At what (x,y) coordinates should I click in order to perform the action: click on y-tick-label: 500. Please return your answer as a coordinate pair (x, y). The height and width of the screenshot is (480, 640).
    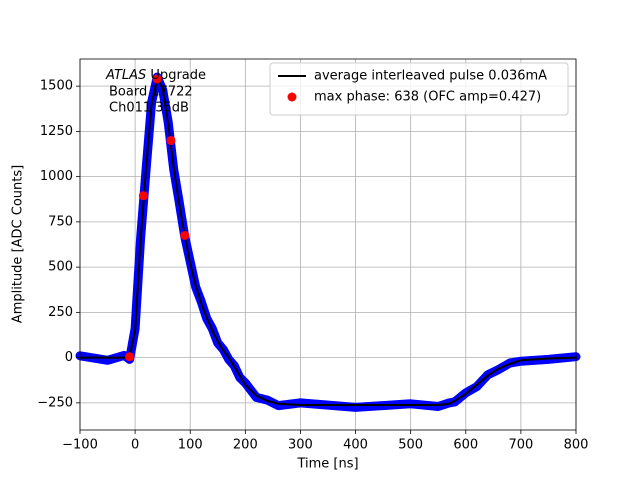
    Looking at the image, I should click on (60, 267).